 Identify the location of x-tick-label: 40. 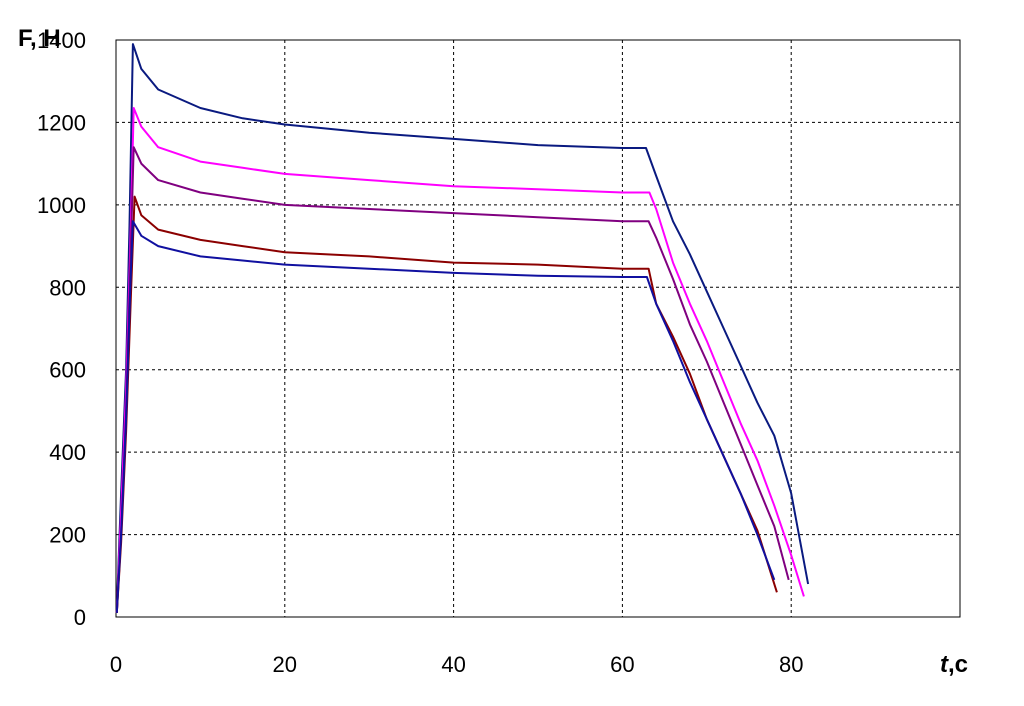
(453, 664).